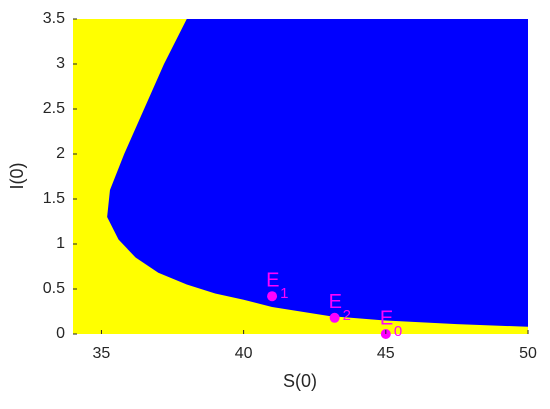  Describe the element at coordinates (17, 176) in the screenshot. I see `y-axis-label: I(0)` at that location.